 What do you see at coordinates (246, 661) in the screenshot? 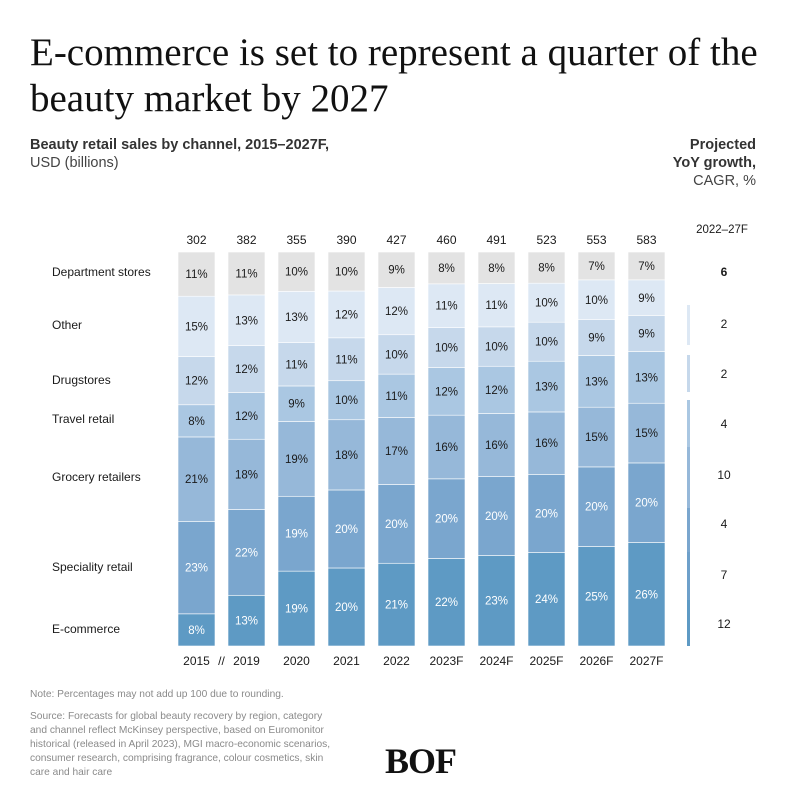
I see `x-tick-label: 2019` at bounding box center [246, 661].